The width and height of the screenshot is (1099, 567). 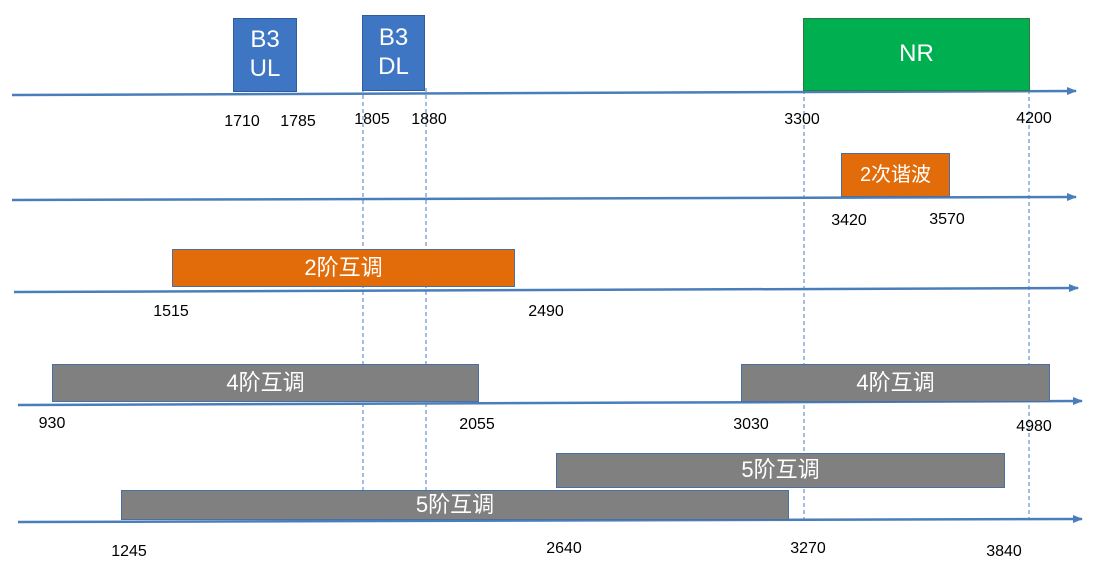 I want to click on tick-label: 1710, so click(x=242, y=121).